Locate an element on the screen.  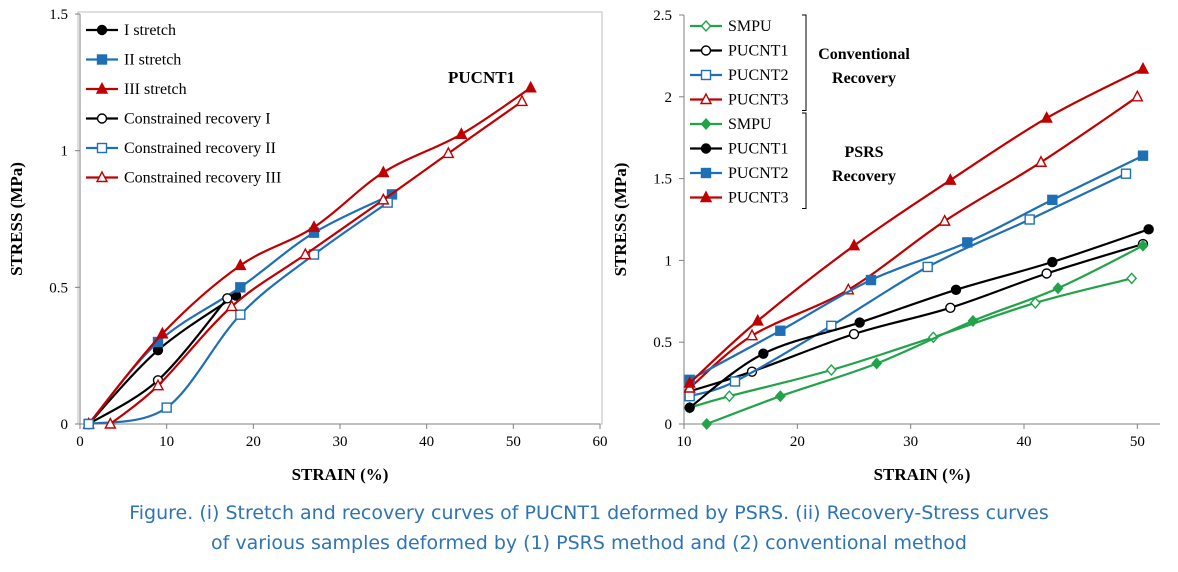
x-tick-label: 40 is located at coordinates (426, 442).